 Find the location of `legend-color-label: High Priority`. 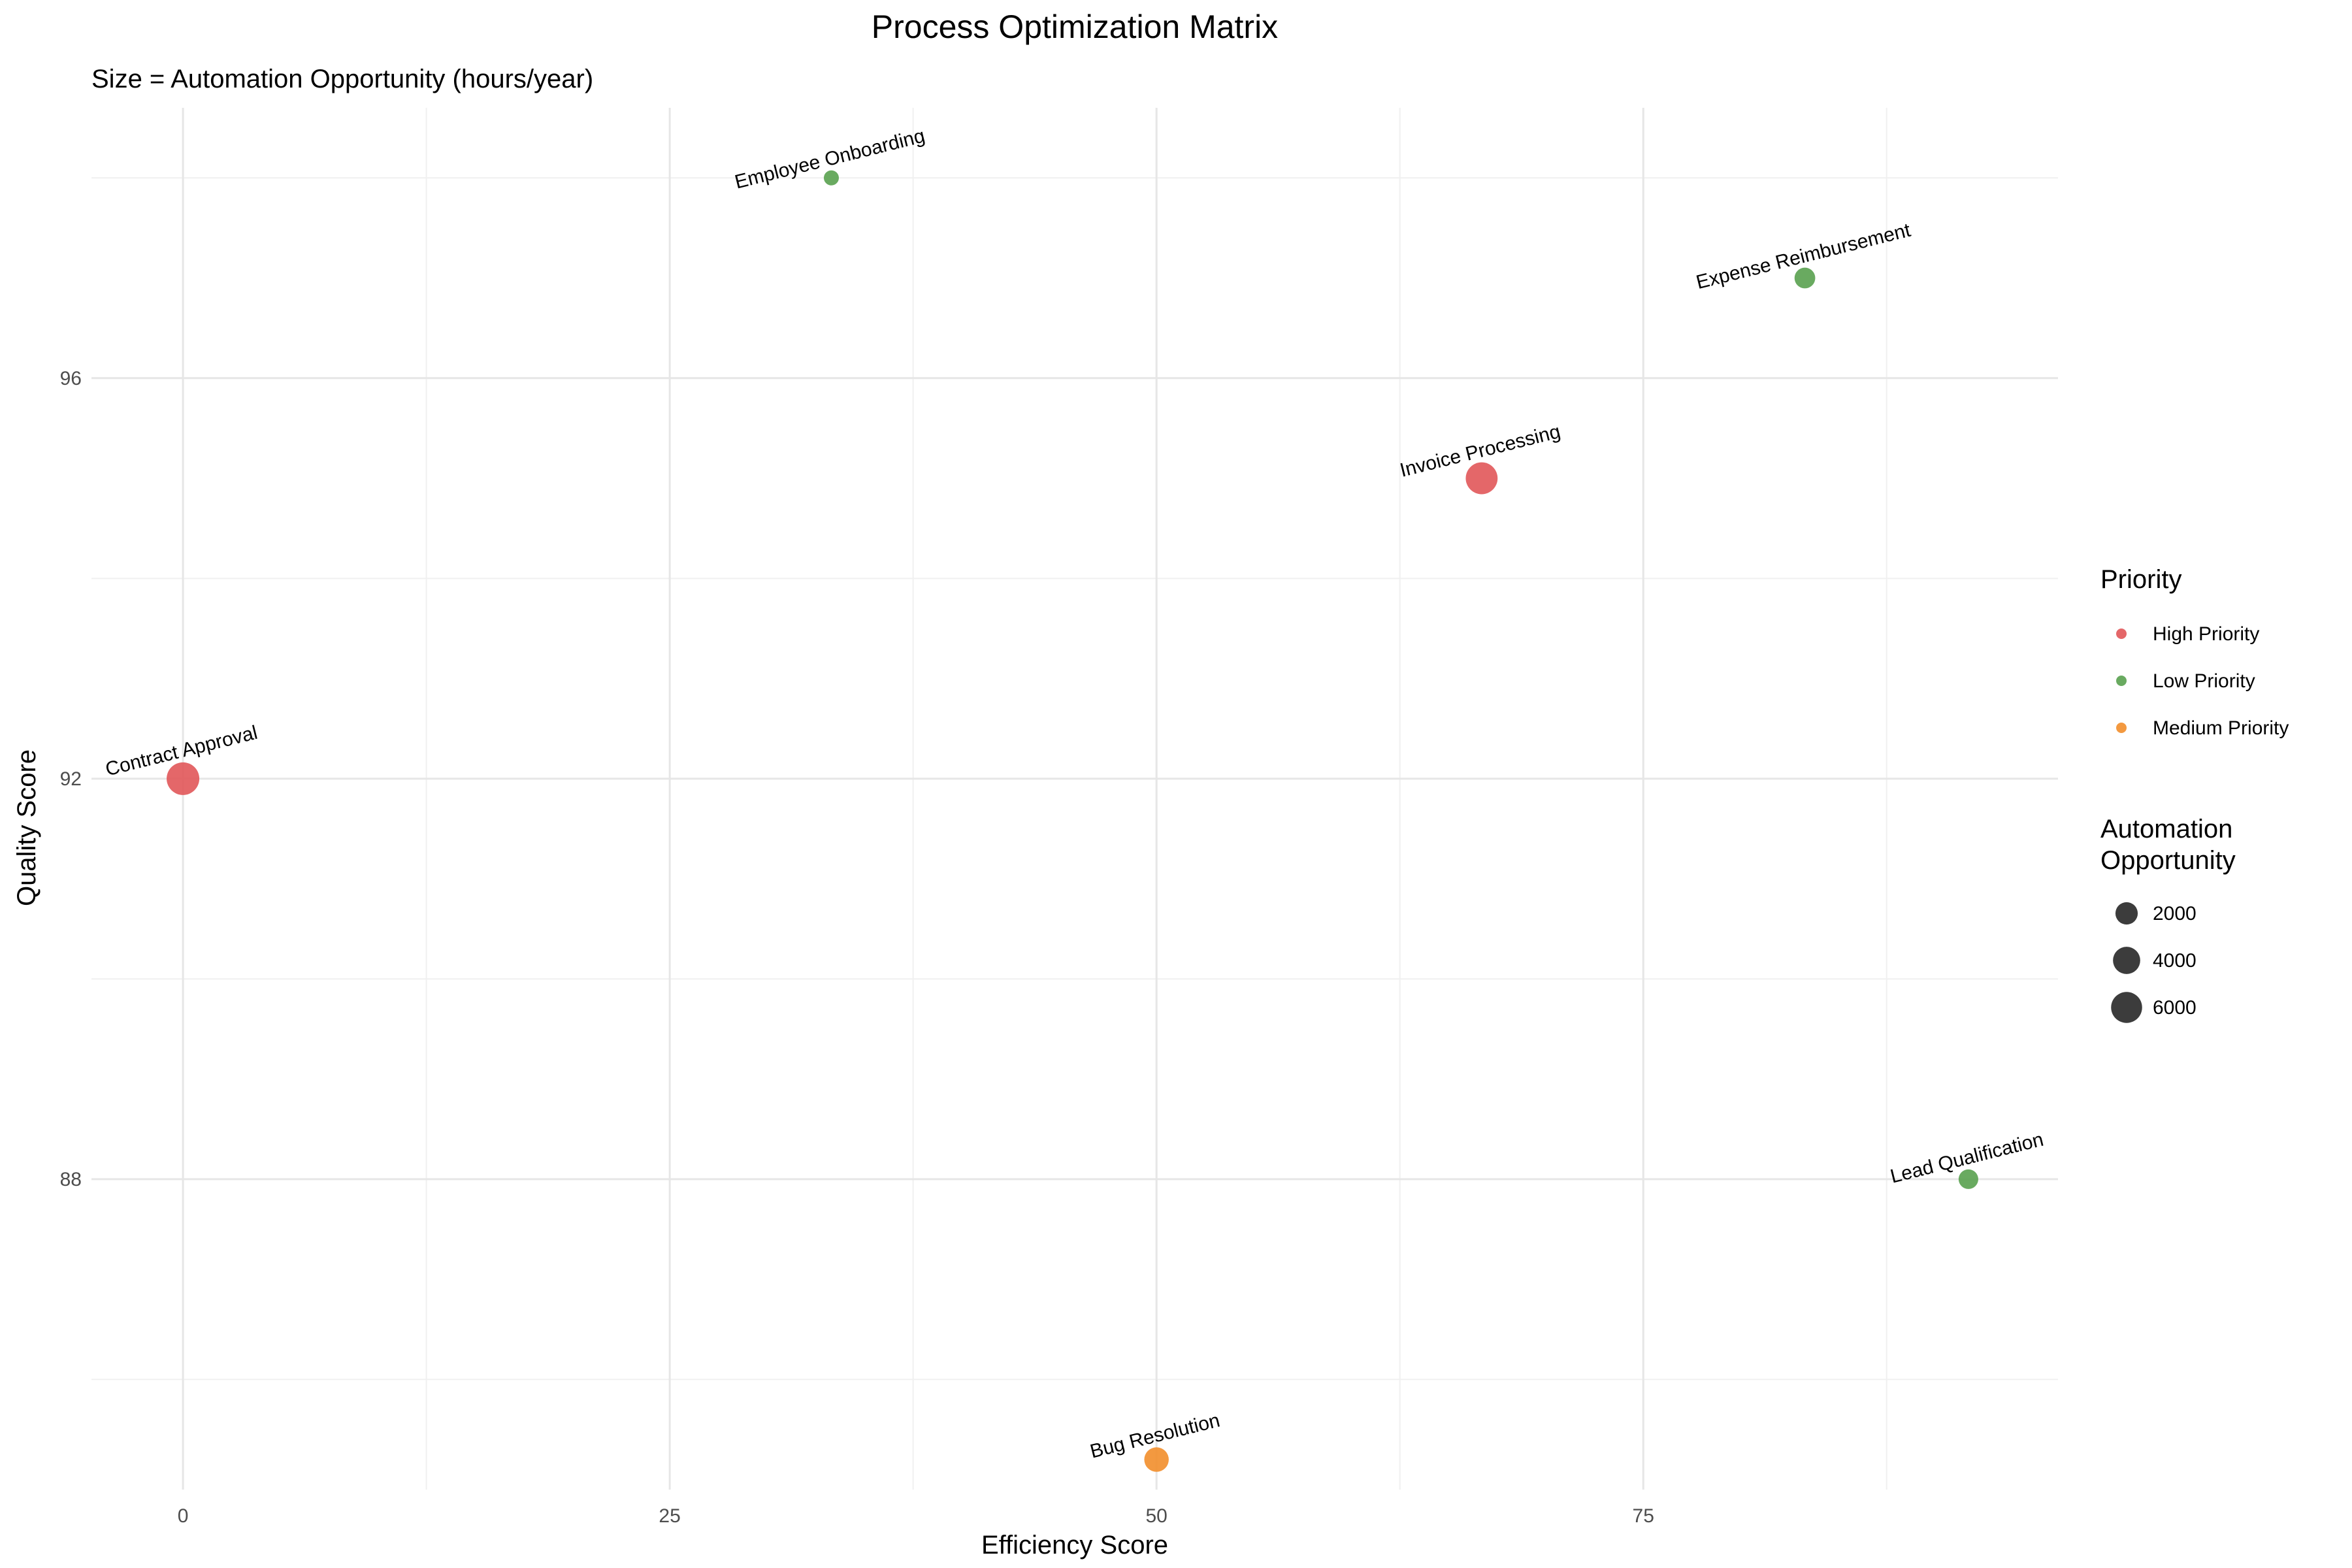

legend-color-label: High Priority is located at coordinates (2206, 634).